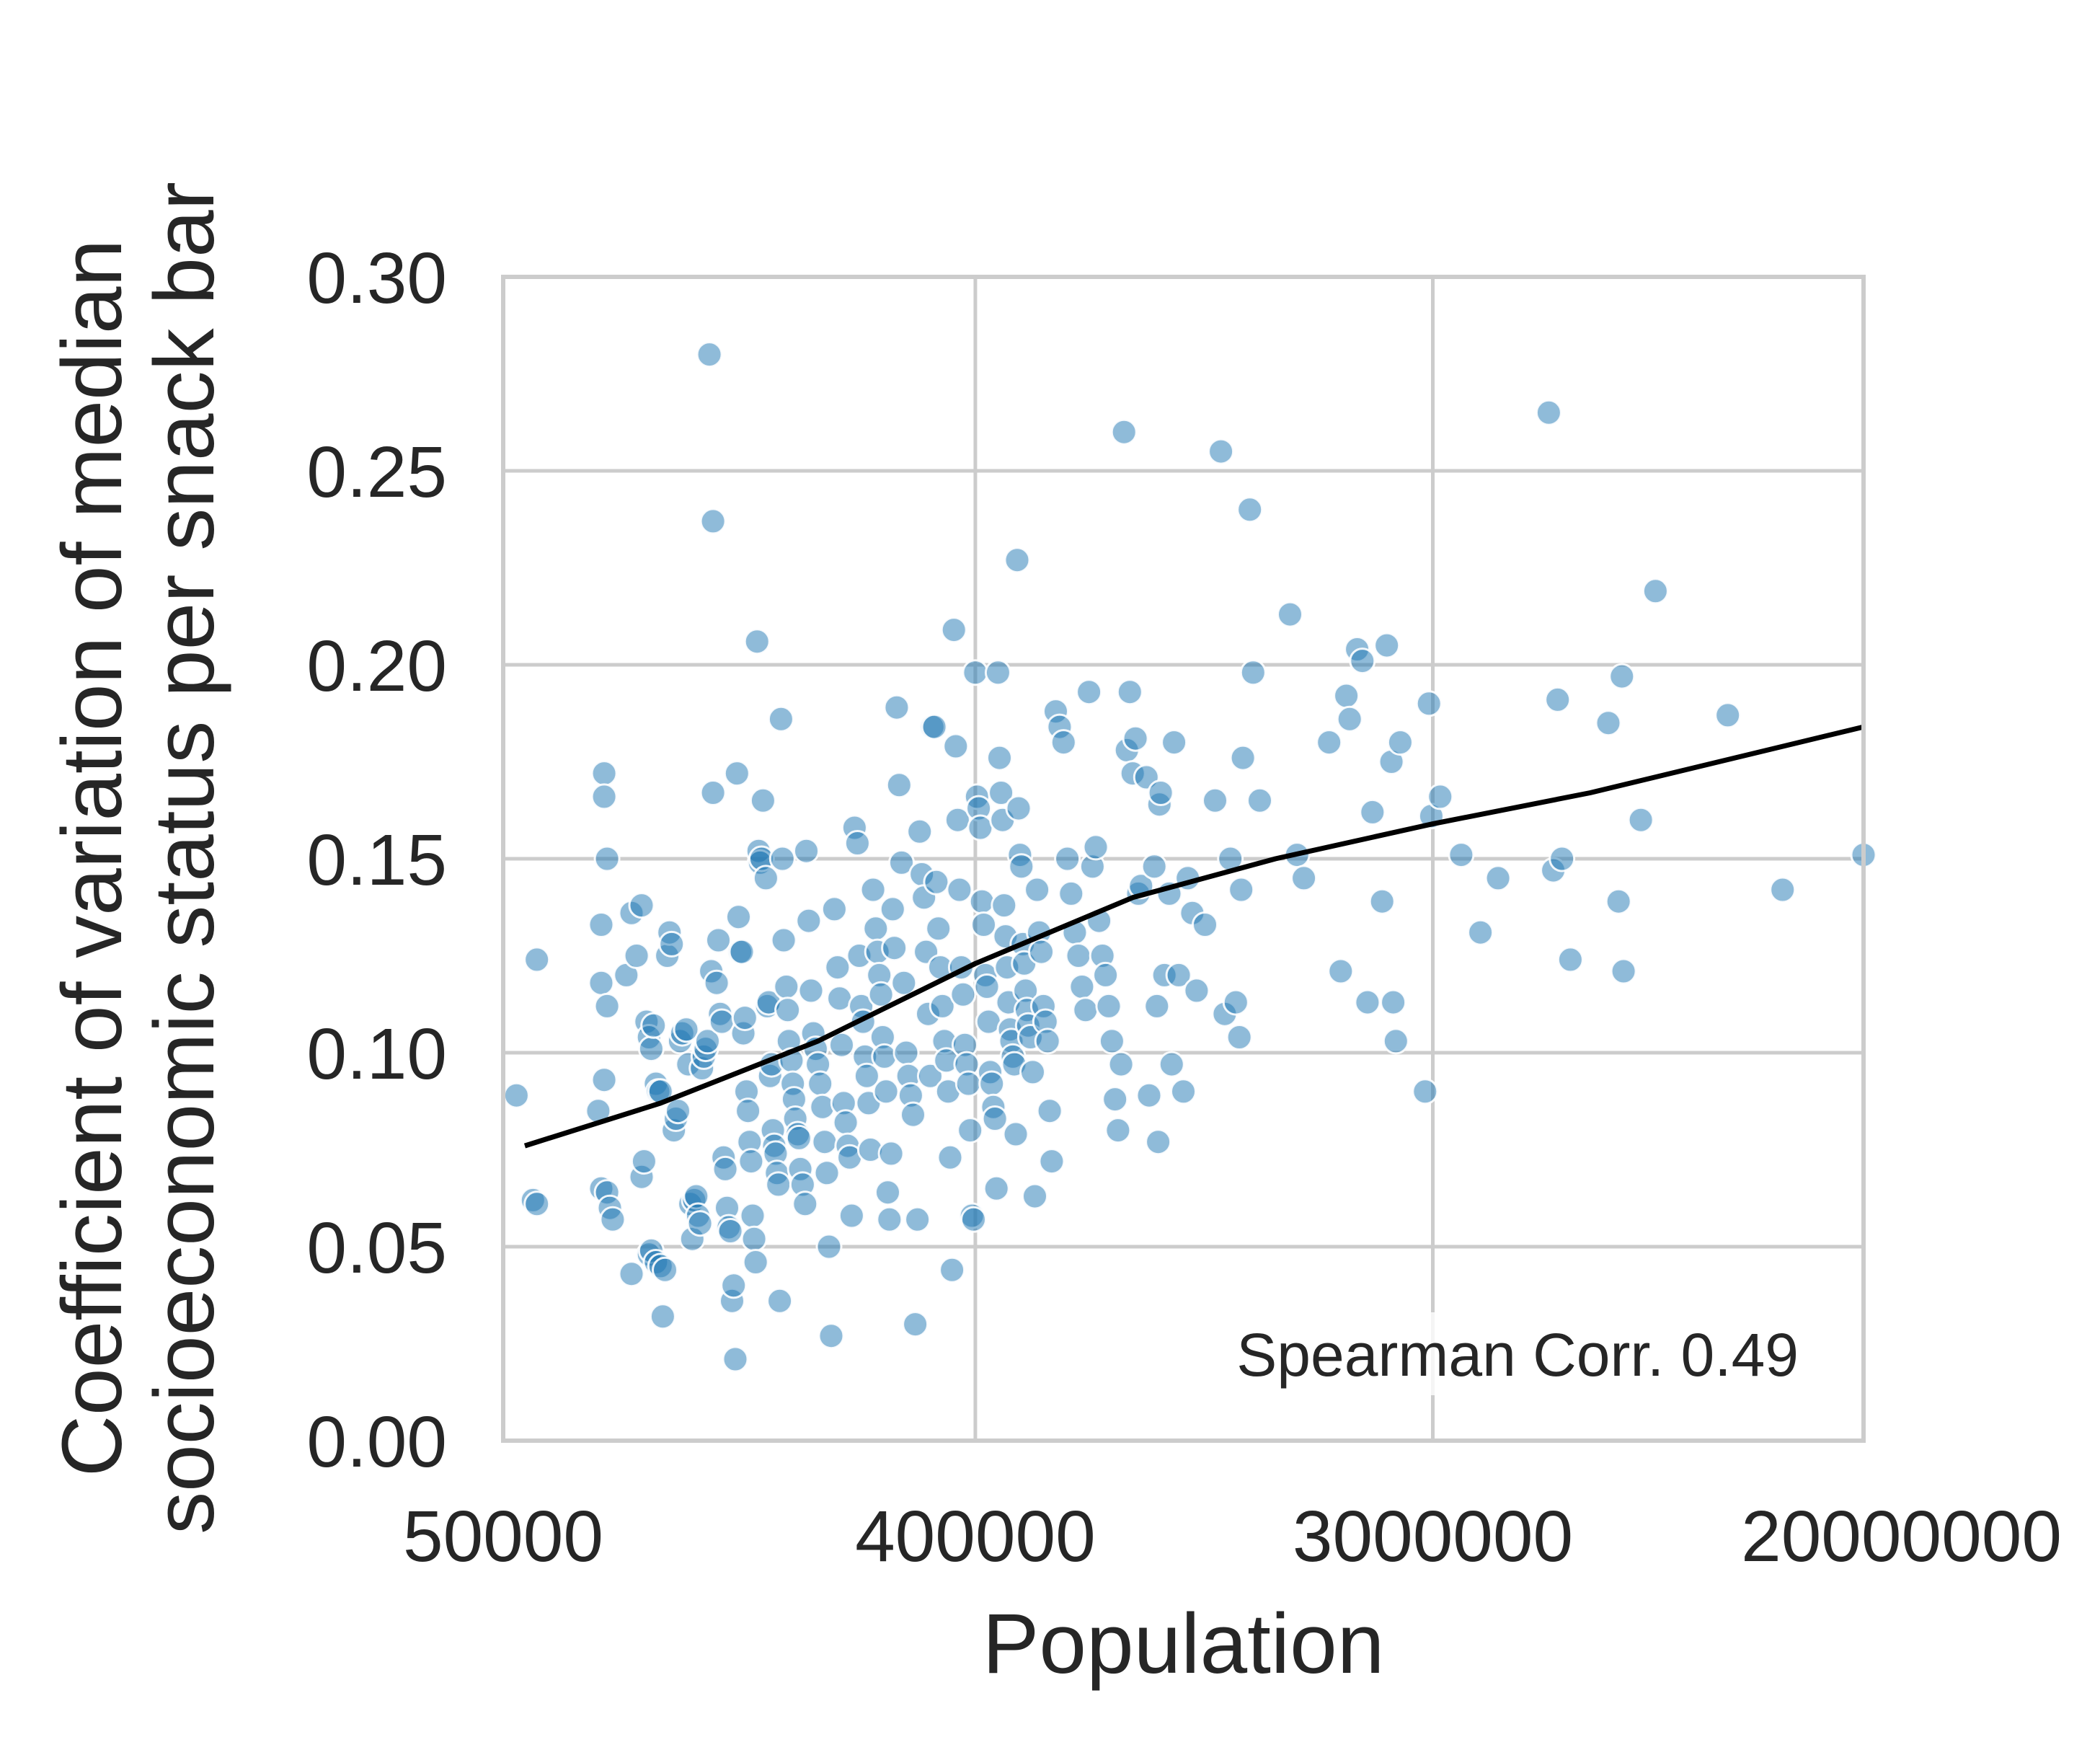  Describe the element at coordinates (1902, 1536) in the screenshot. I see `x-tick-label: 20000000` at that location.